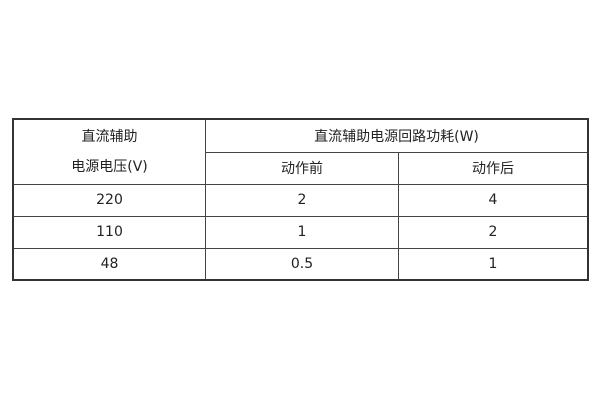 The height and width of the screenshot is (400, 600). I want to click on voltage-header-line2: 电源电压(V), so click(109, 166).